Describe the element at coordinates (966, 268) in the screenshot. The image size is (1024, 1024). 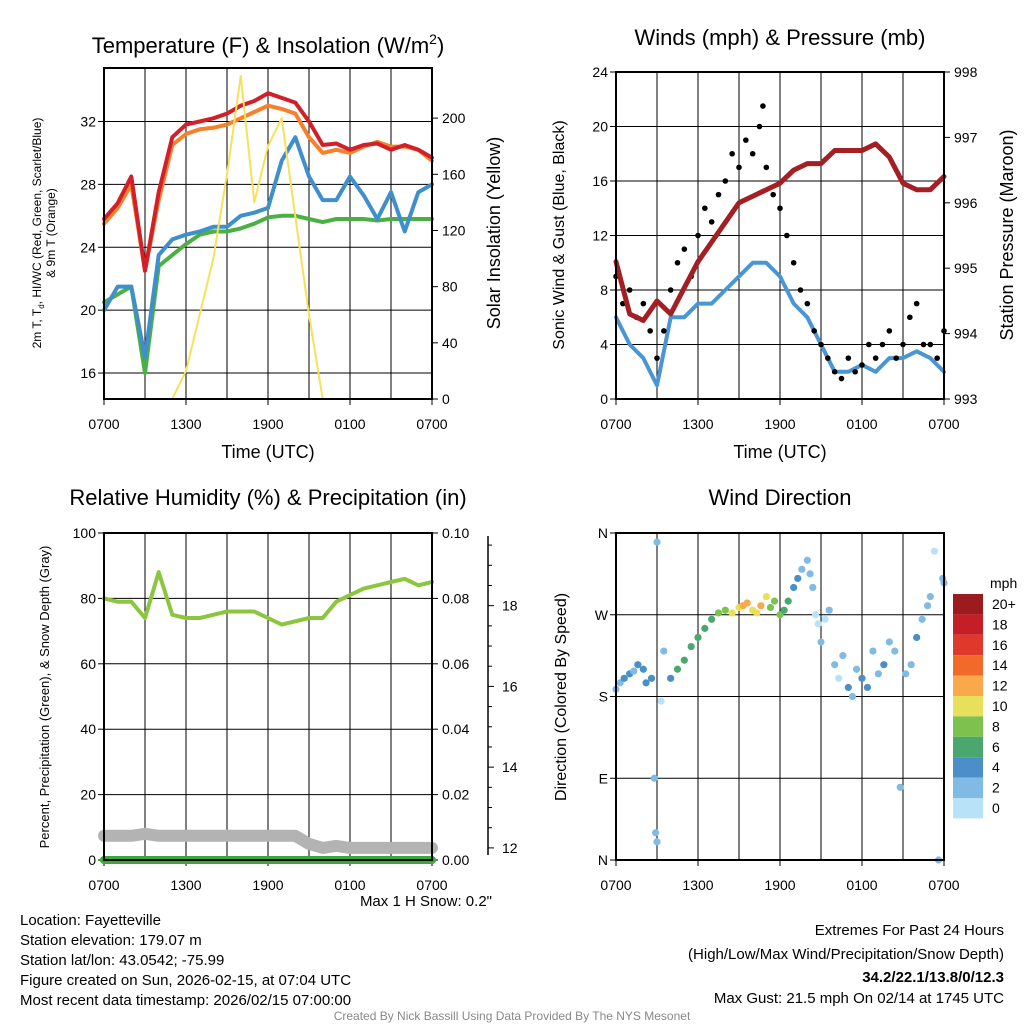
I see `pressure-y2tick-label: 995` at that location.